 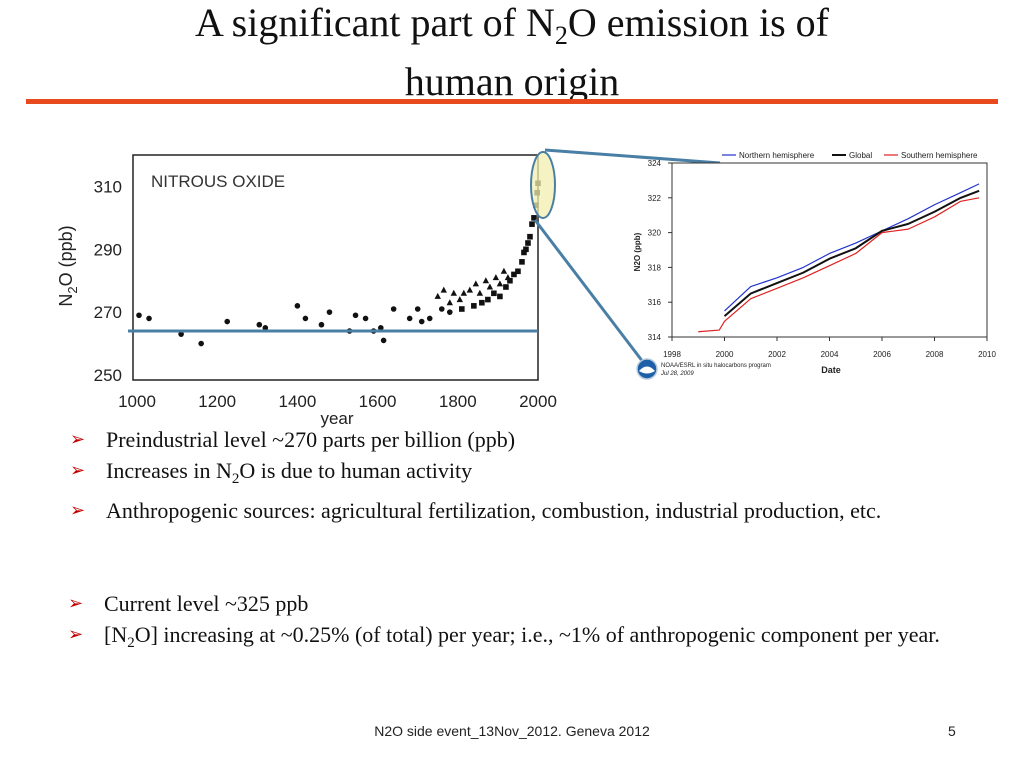 I want to click on left-chart-xlabel: year, so click(x=336, y=418).